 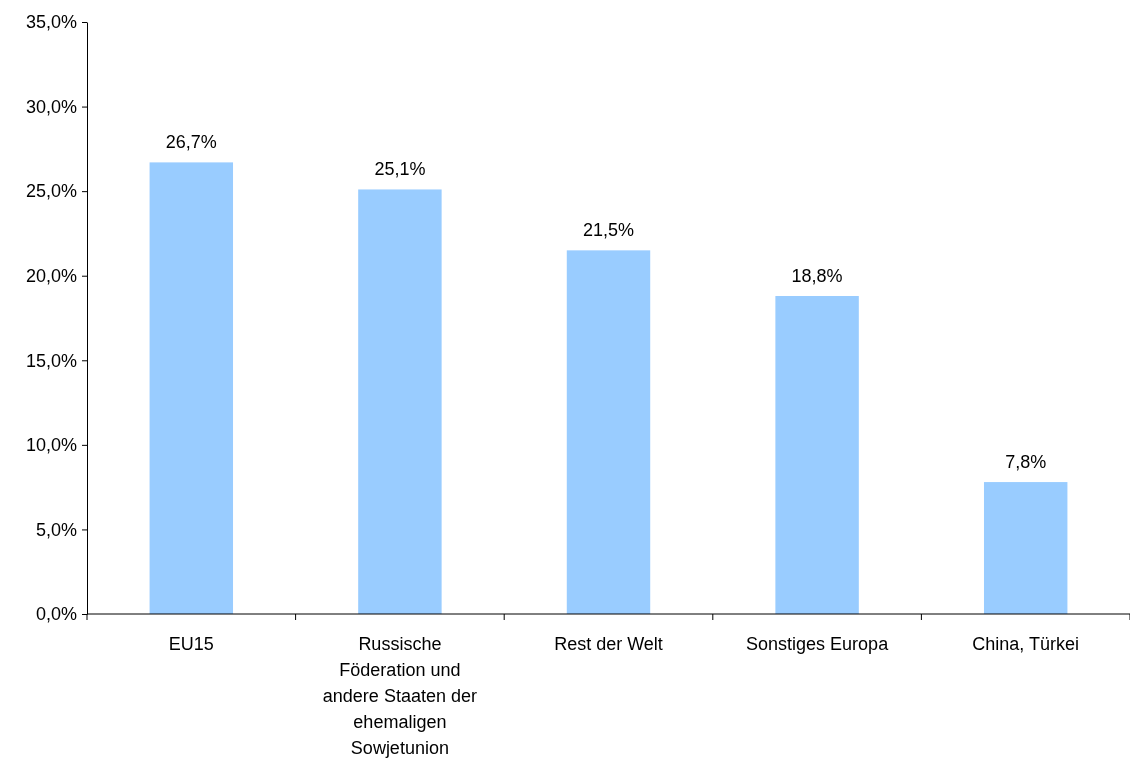 What do you see at coordinates (1026, 644) in the screenshot?
I see `x-tick-label: China, Türkei` at bounding box center [1026, 644].